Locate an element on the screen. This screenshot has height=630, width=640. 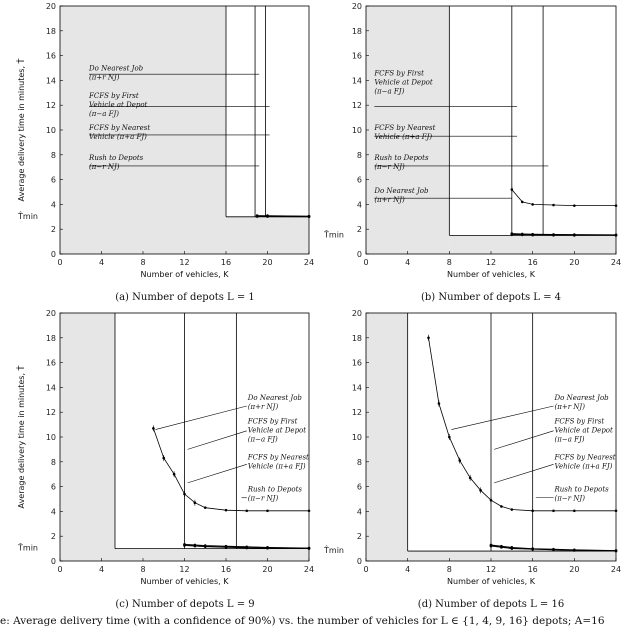
y-tick-label: 0 is located at coordinates (359, 254).